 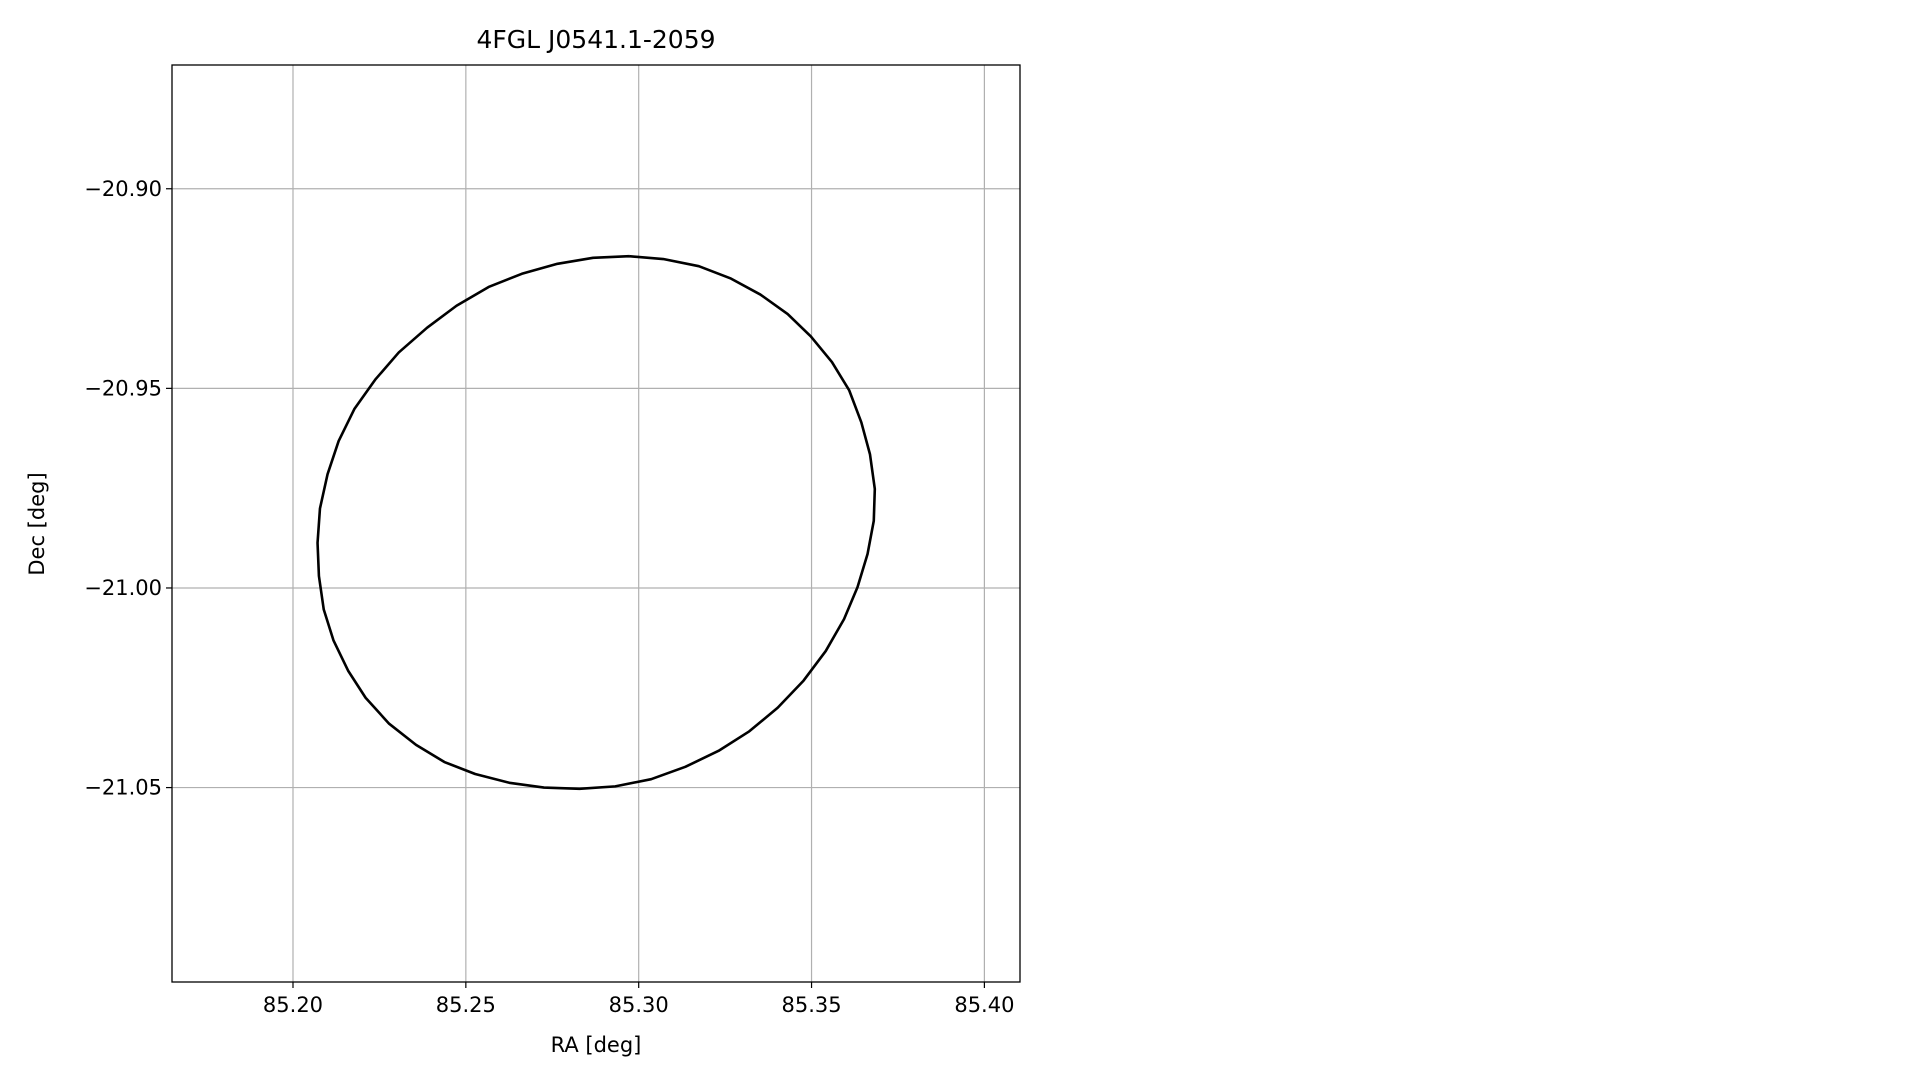 I want to click on line, so click(x=596, y=522).